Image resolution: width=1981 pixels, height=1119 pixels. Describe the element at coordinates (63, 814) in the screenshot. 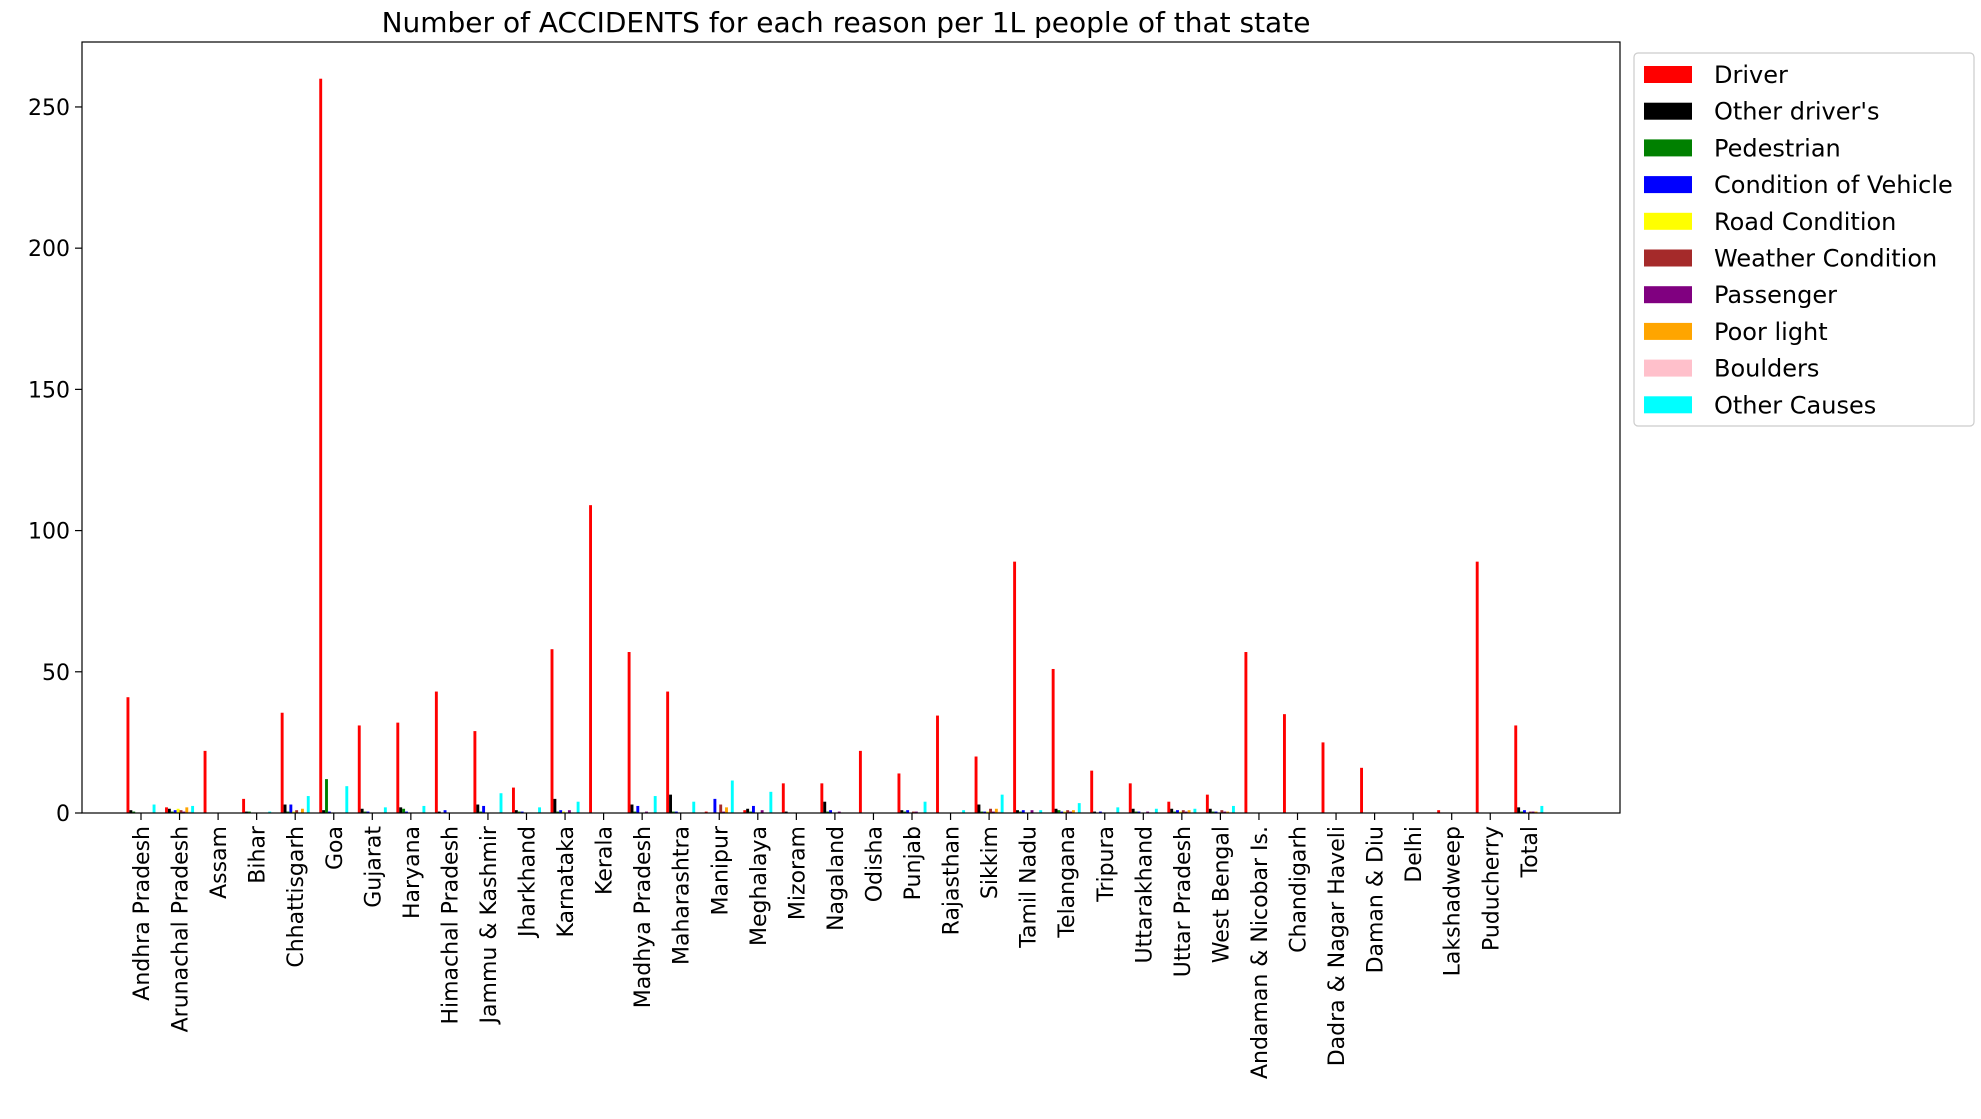

I see `y-tick-label: 0` at that location.